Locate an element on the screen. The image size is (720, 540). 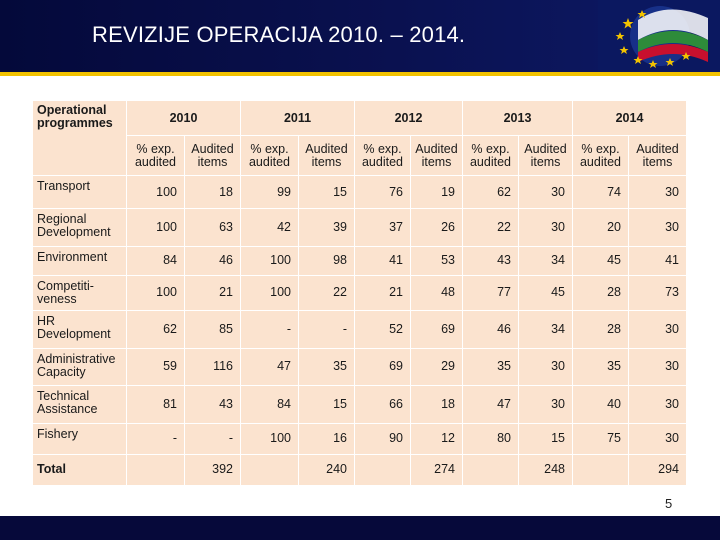
audited-items-cell: 19 is located at coordinates (436, 192).